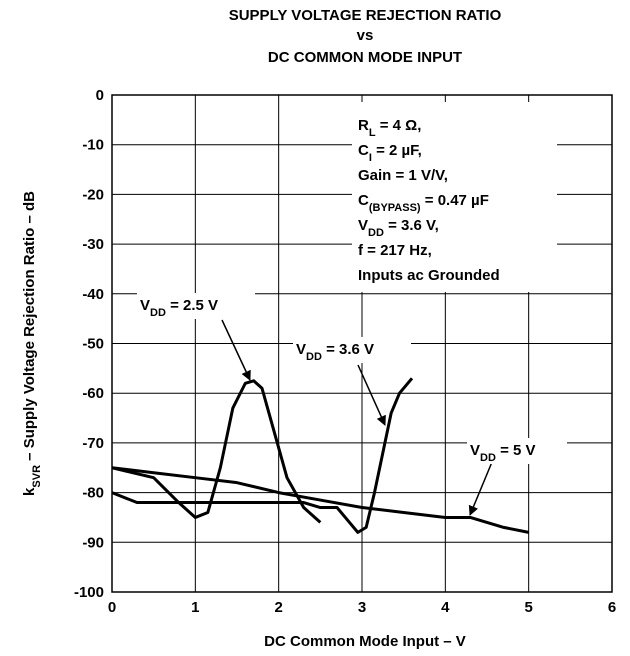 The image size is (630, 656). I want to click on label-part: I, so click(370, 158).